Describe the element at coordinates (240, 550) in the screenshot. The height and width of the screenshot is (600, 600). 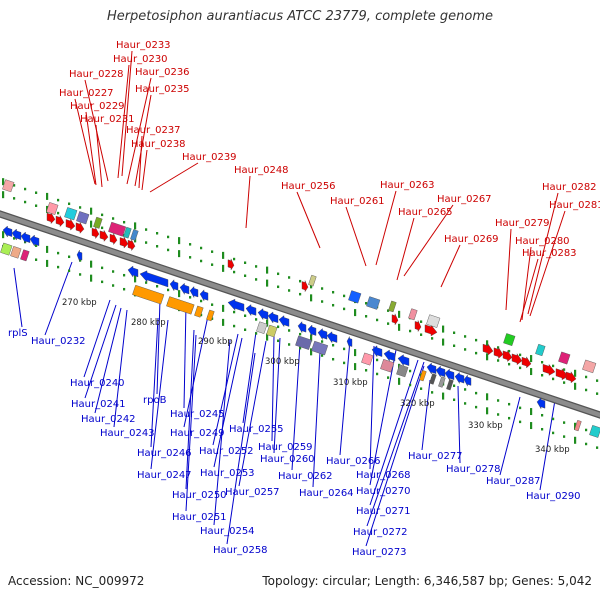
I see `reverse-gene-label: Haur_0258` at that location.